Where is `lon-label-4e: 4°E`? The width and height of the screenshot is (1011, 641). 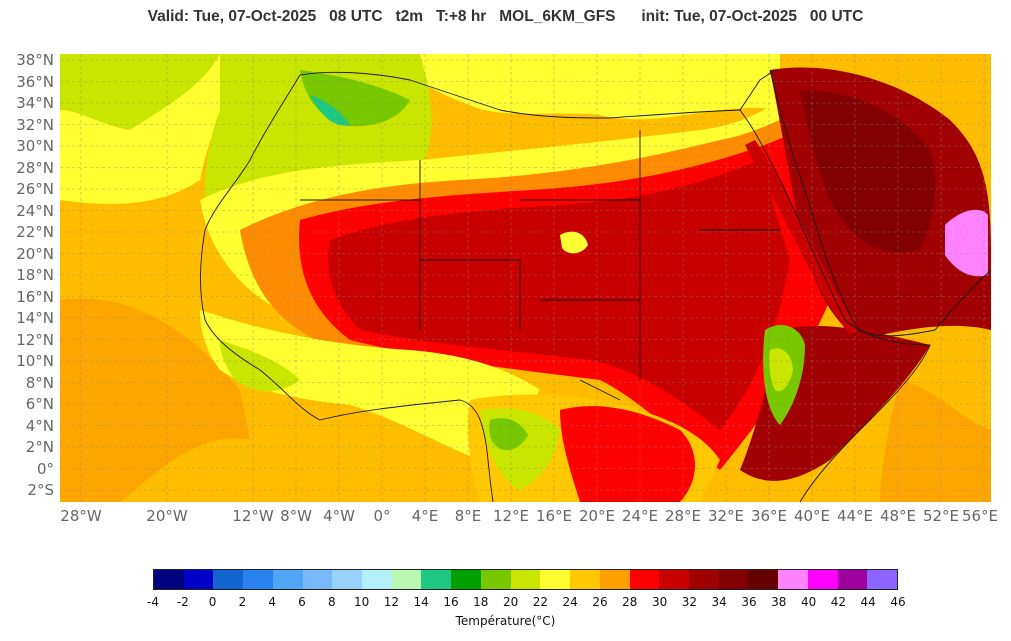 lon-label-4e: 4°E is located at coordinates (425, 516).